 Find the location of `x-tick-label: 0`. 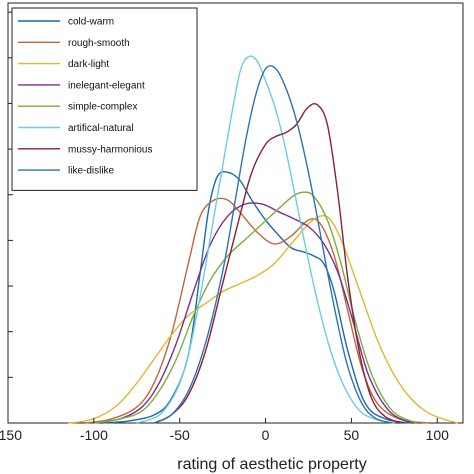

x-tick-label: 0 is located at coordinates (266, 435).